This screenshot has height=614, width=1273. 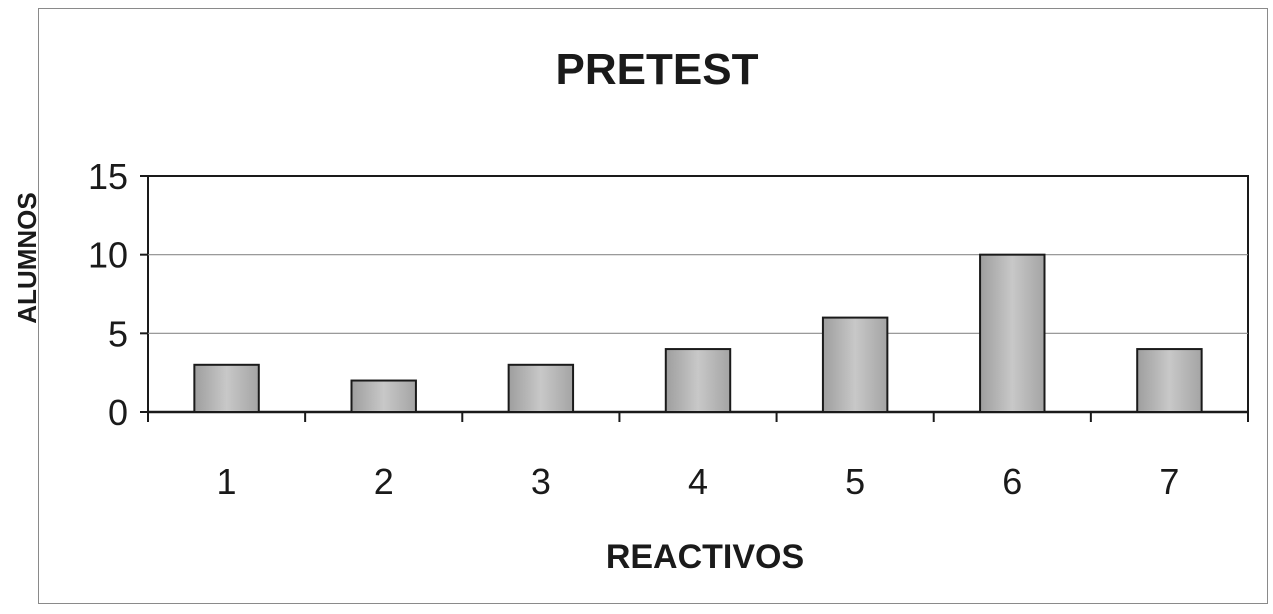 I want to click on x-tick-label: 1, so click(x=227, y=481).